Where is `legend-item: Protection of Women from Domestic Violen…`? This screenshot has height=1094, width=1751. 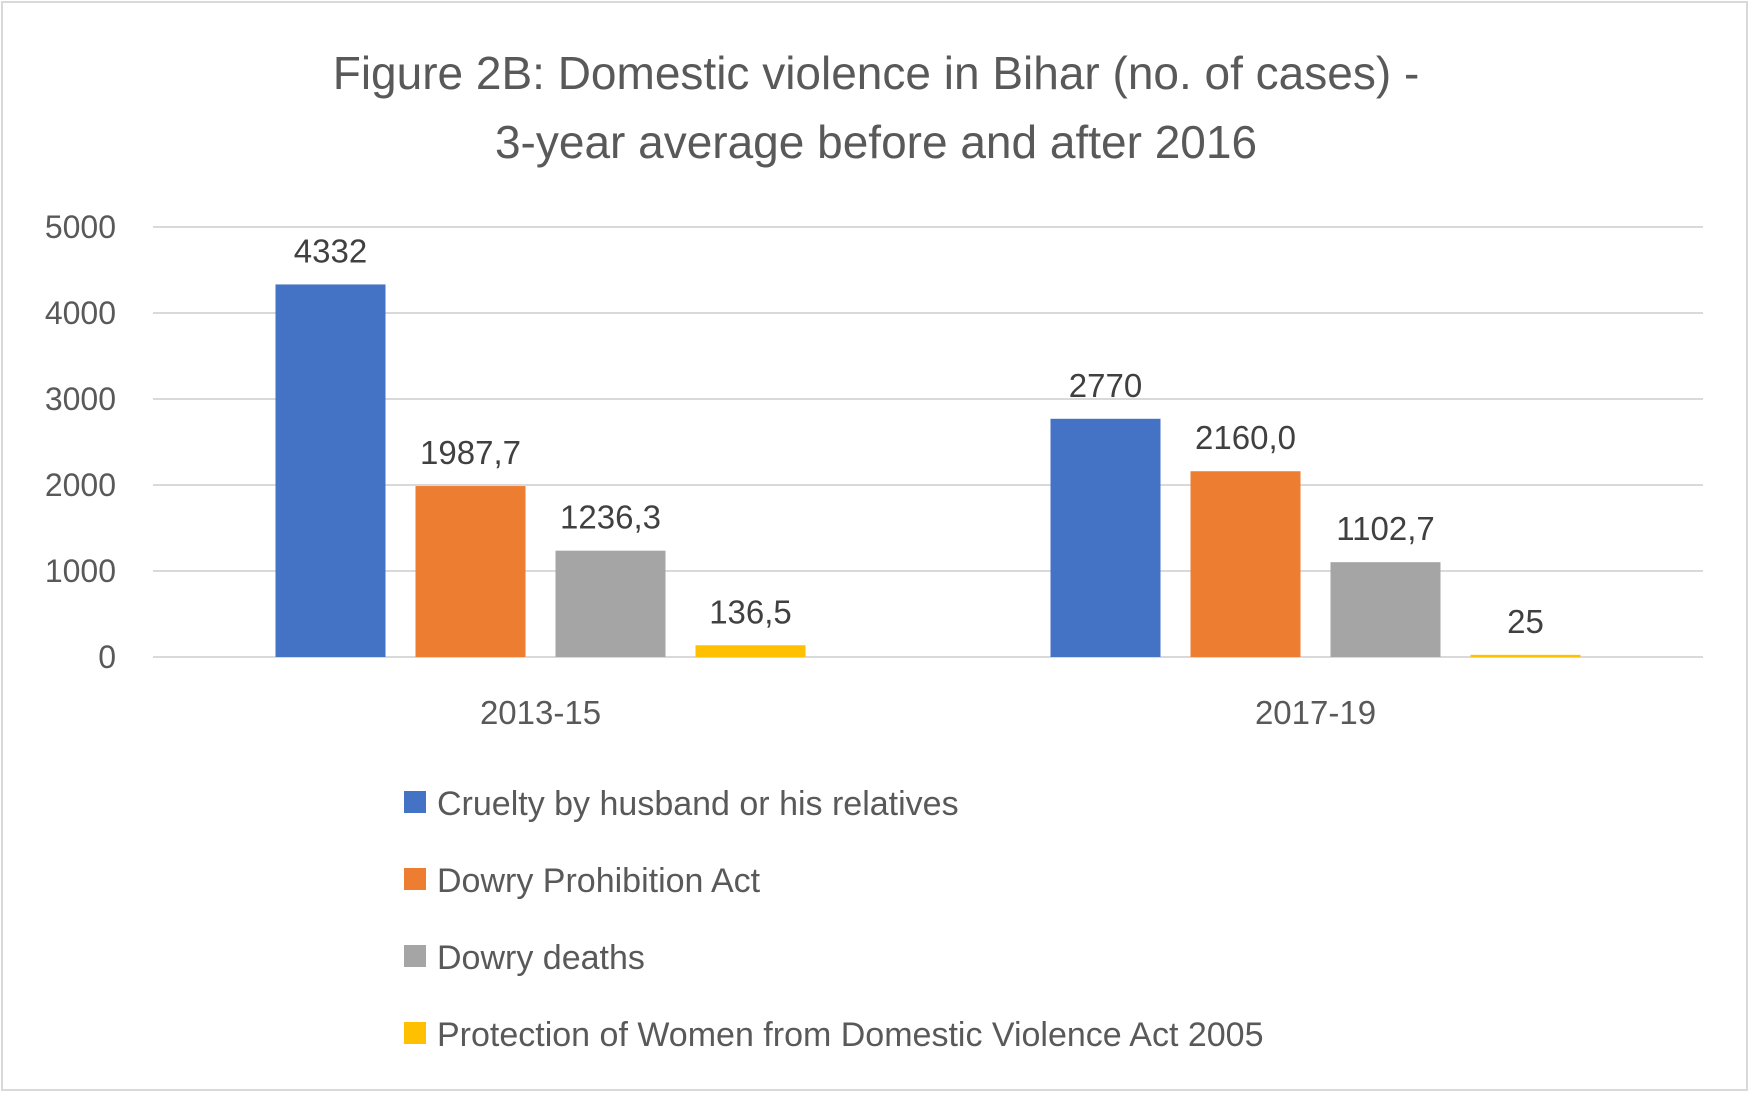
legend-item: Protection of Women from Domestic Violen… is located at coordinates (833, 1035).